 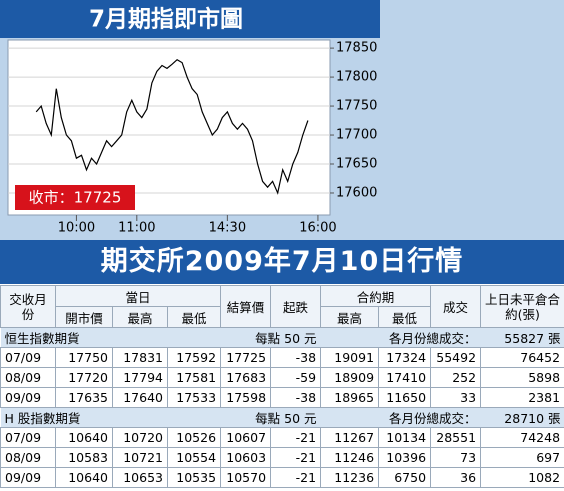 I want to click on section-total: 28710 張, so click(x=522, y=417).